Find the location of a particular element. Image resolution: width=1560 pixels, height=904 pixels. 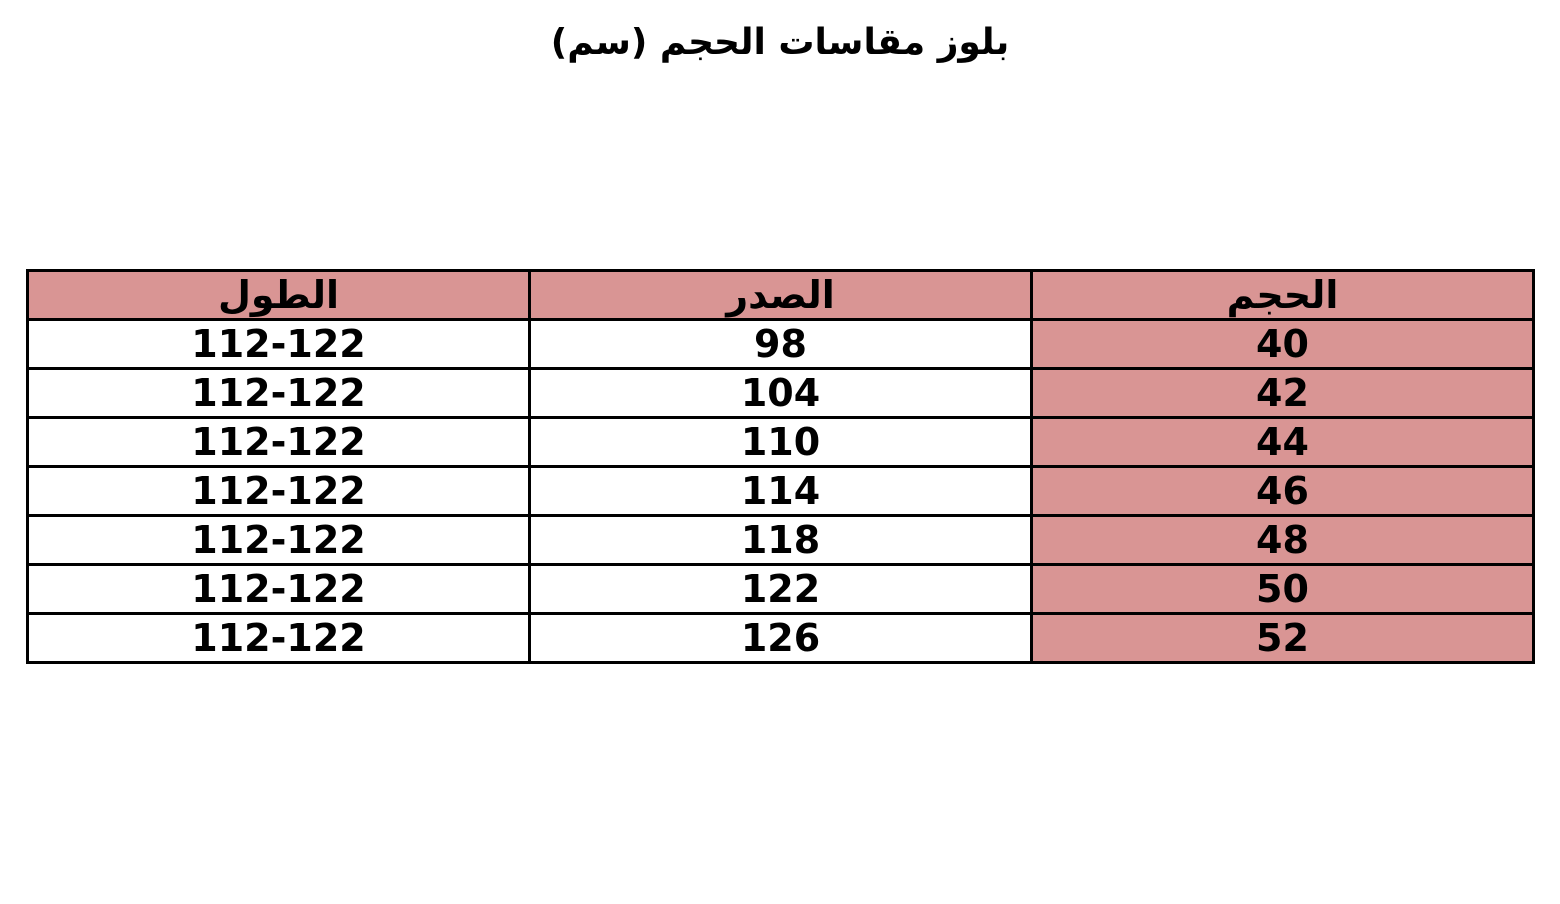

chest-cell: 104 is located at coordinates (780, 393).